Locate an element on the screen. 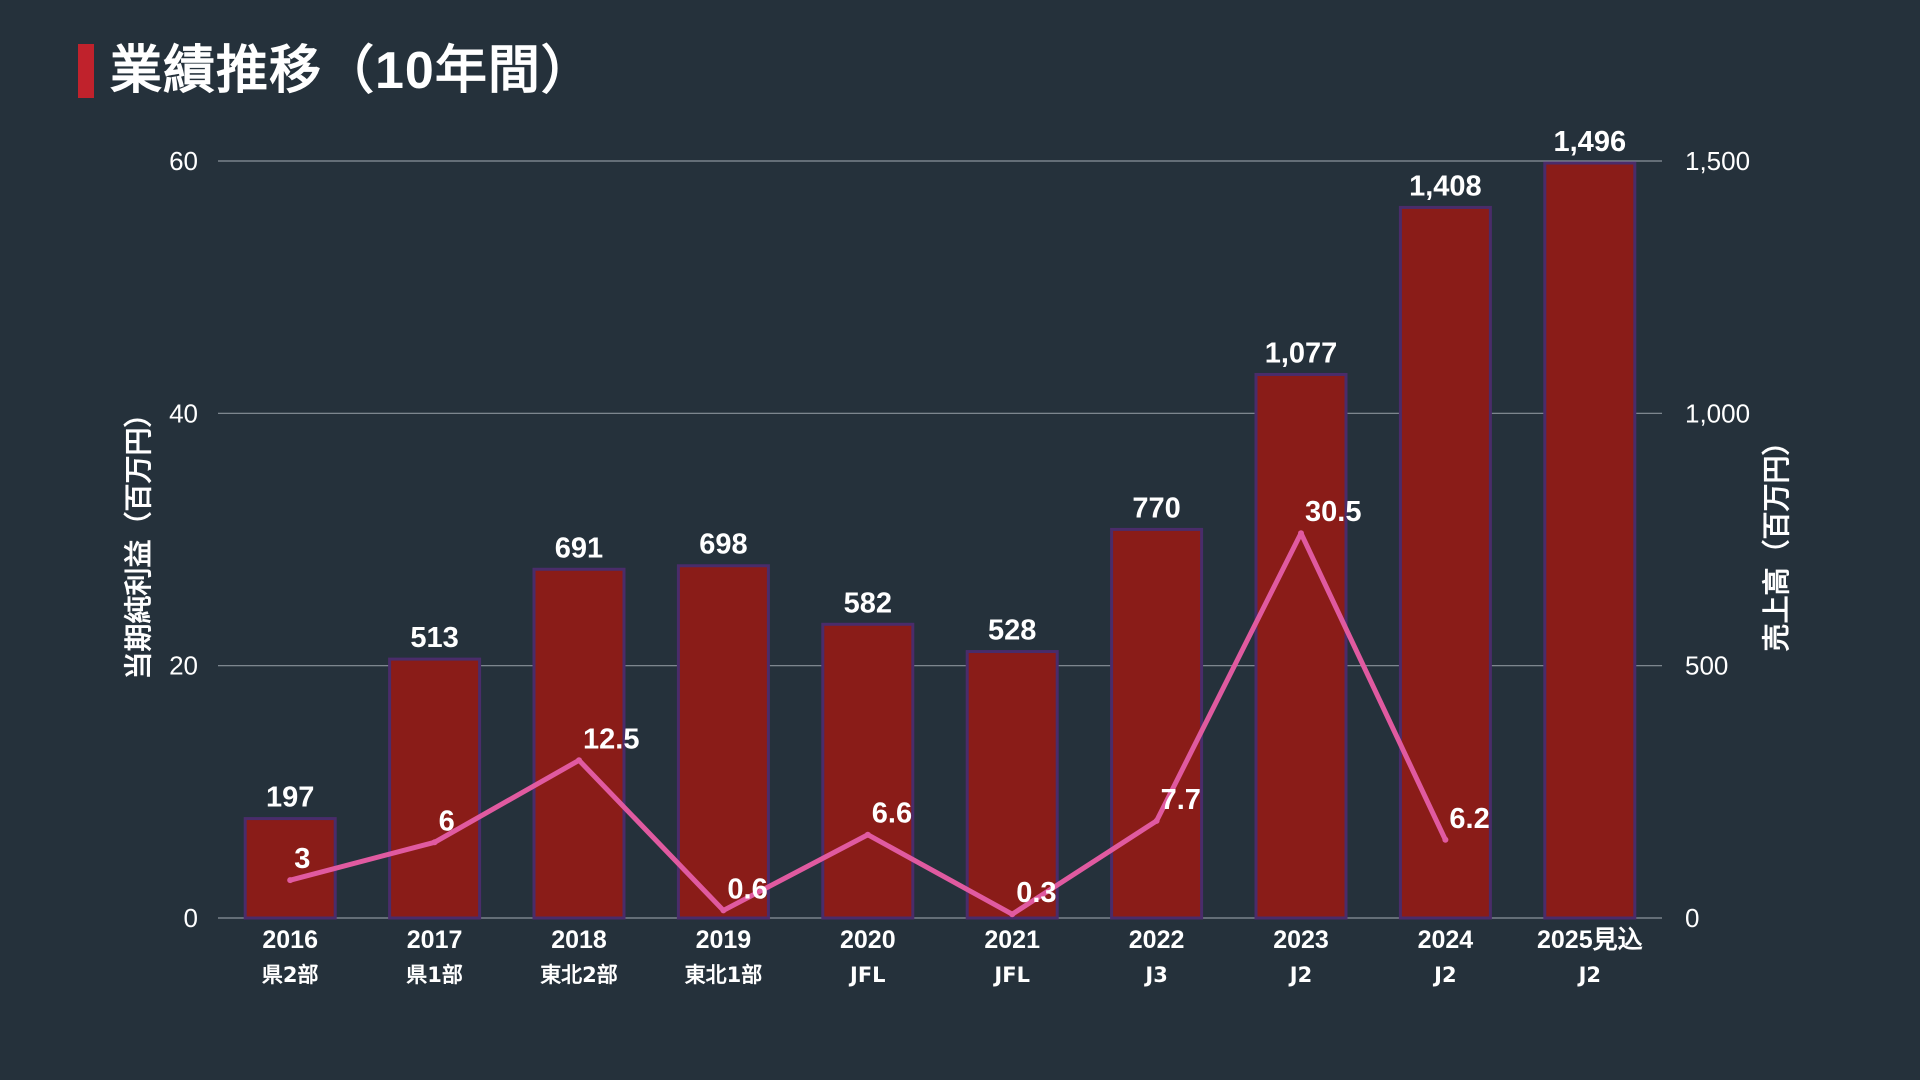 Image resolution: width=1920 pixels, height=1080 pixels. title-accent-bar is located at coordinates (86, 71).